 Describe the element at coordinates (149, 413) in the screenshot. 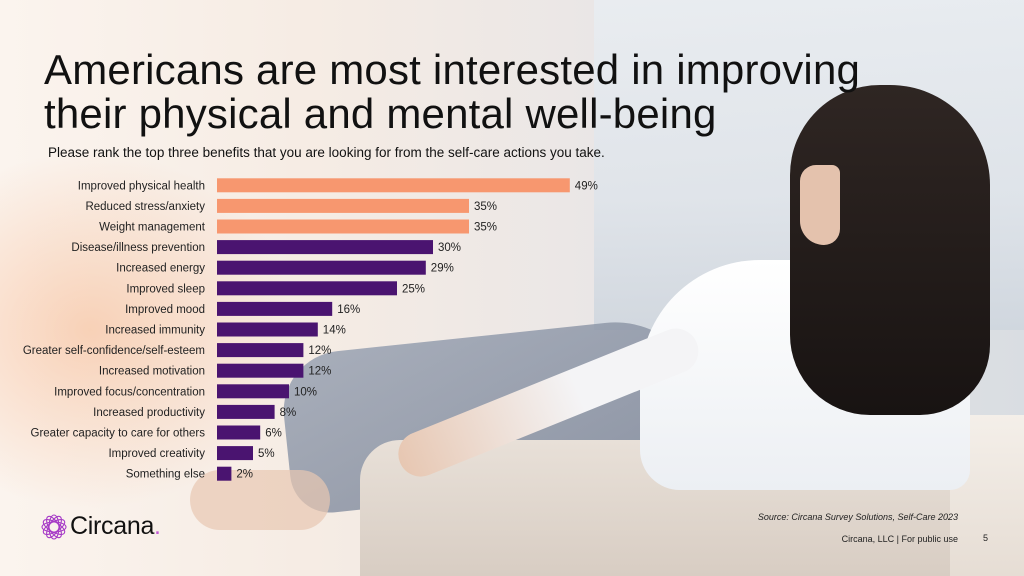

I see `category-label: Increased productivity` at that location.